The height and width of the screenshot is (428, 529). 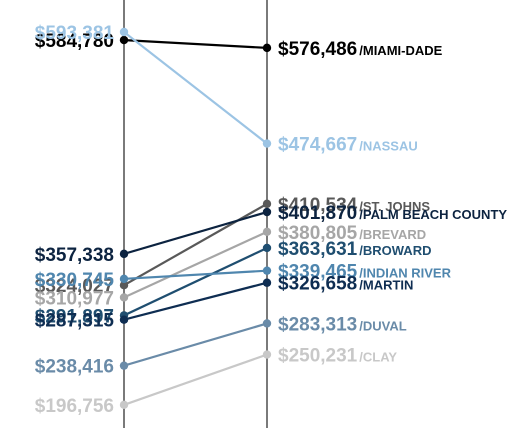 What do you see at coordinates (392, 234) in the screenshot?
I see `series-name-brevard: /BREVARD` at bounding box center [392, 234].